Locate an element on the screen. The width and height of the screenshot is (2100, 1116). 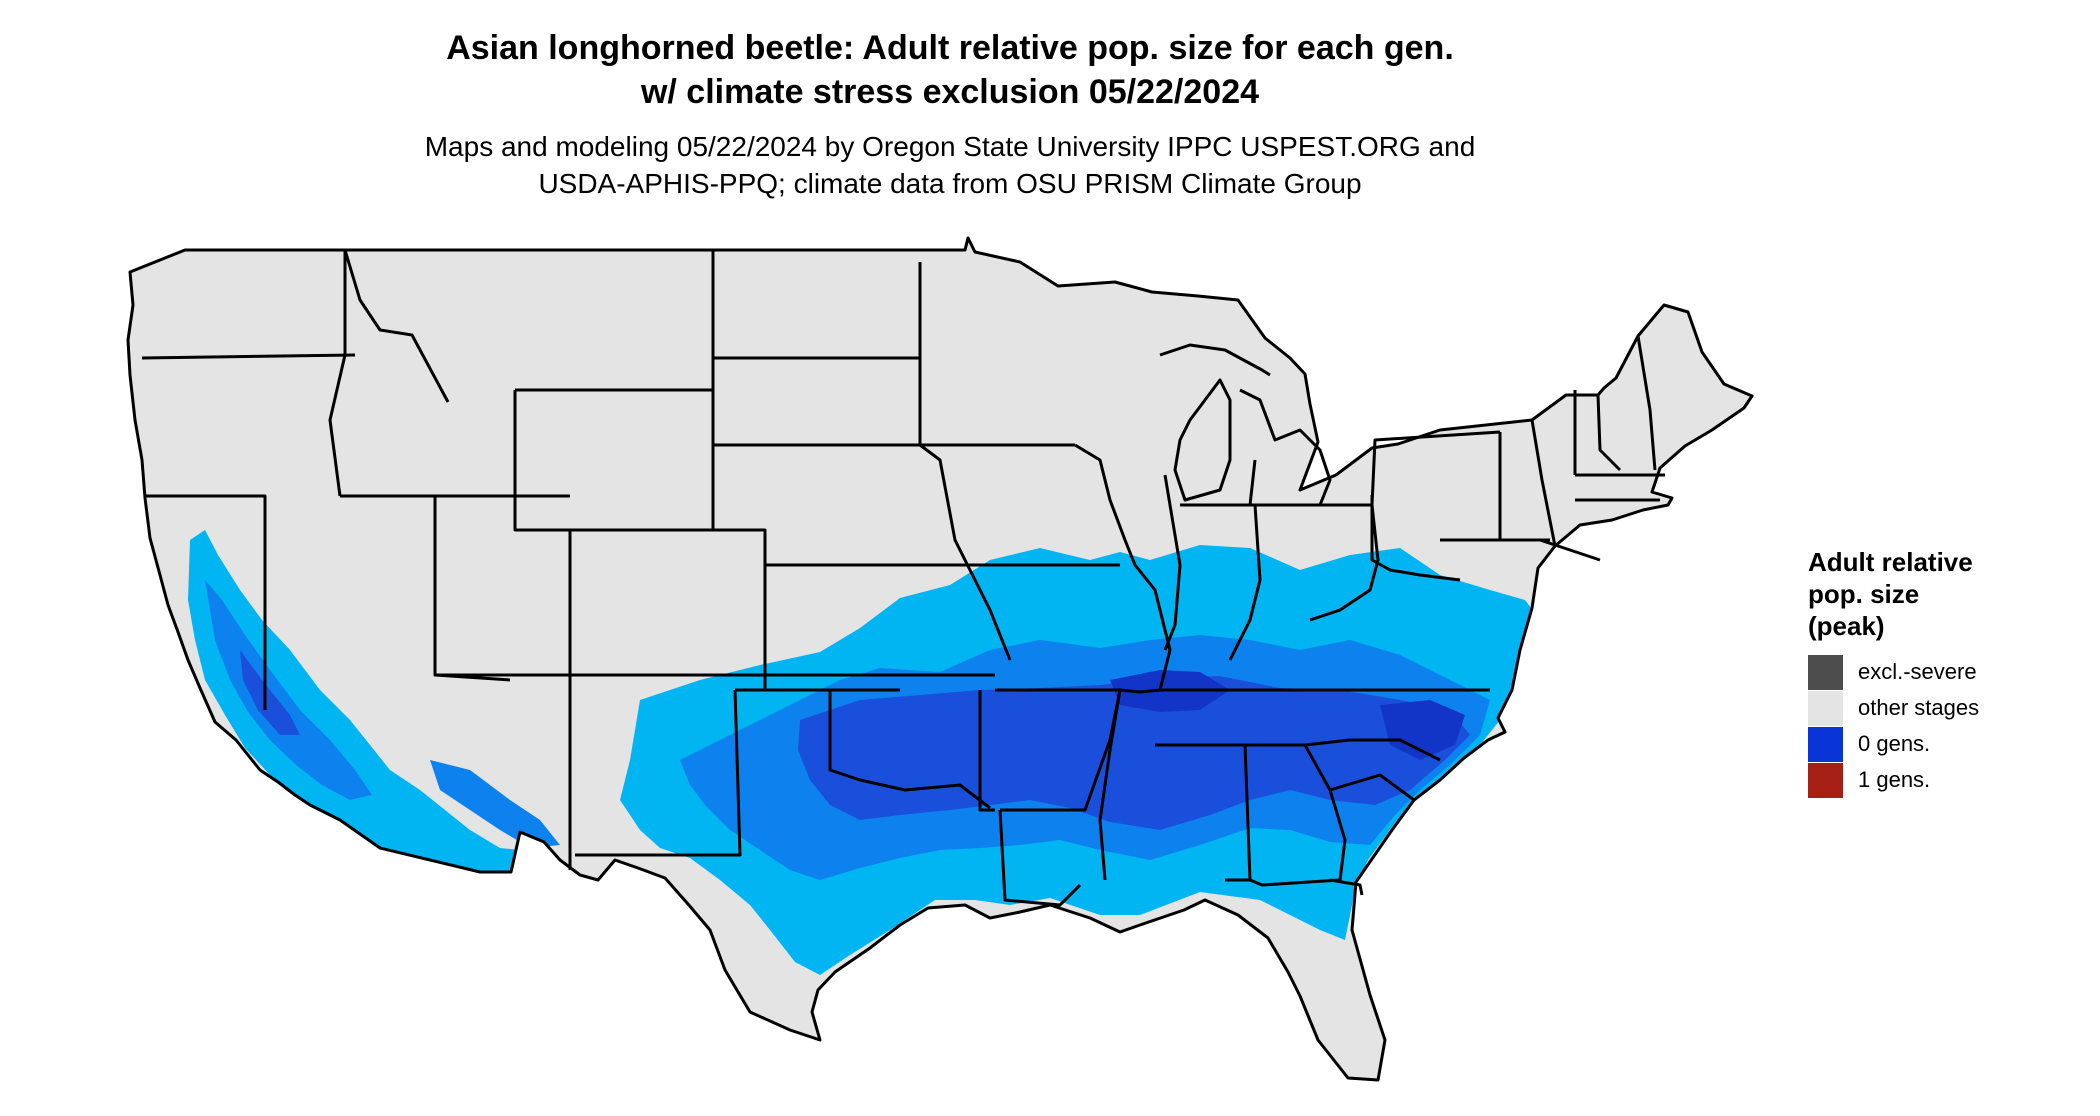
legend-swatch-1-gens is located at coordinates (1825, 780).